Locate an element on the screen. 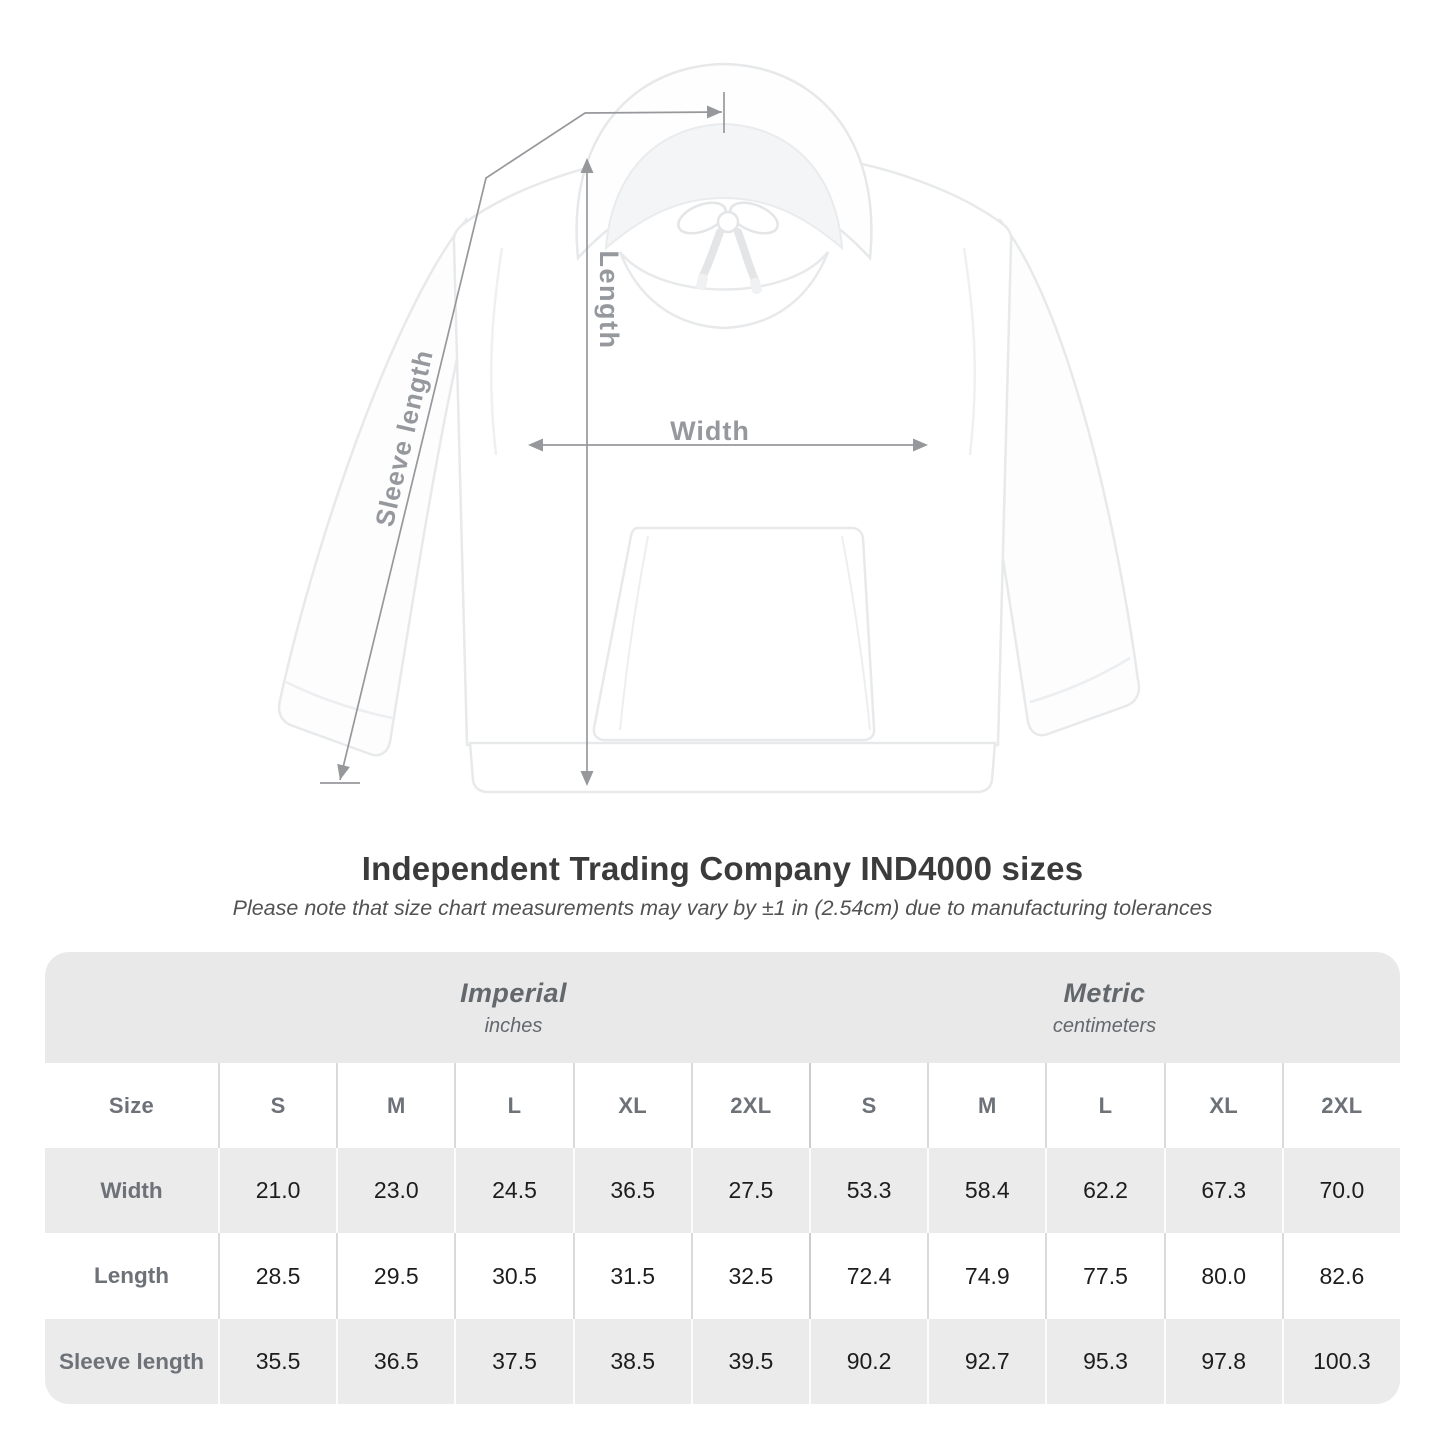 The height and width of the screenshot is (1445, 1445). value-cell: 100.3 is located at coordinates (1340, 1361).